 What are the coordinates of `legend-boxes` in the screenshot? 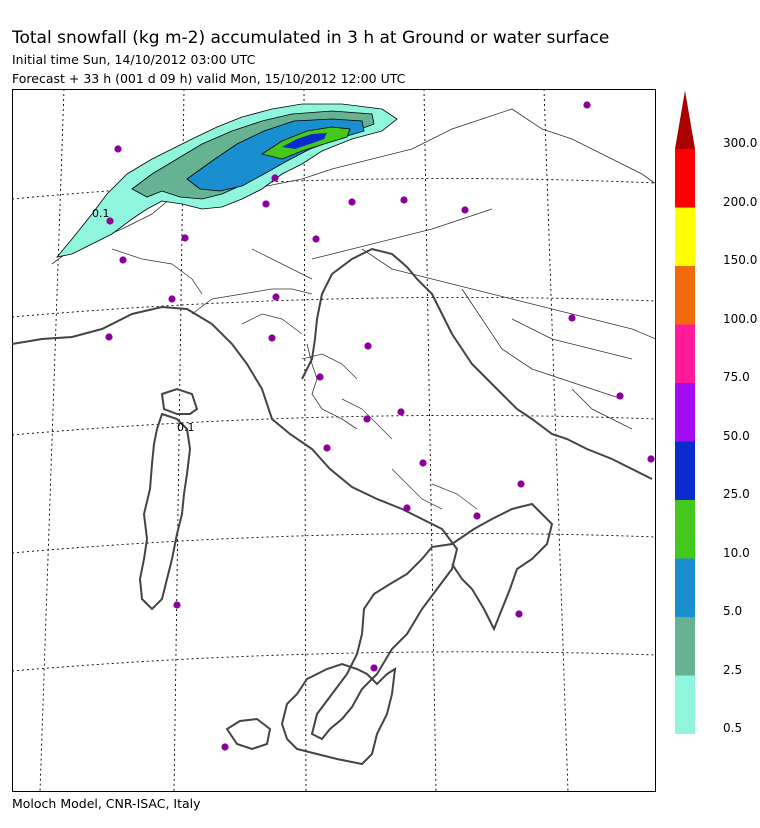 It's located at (685, 412).